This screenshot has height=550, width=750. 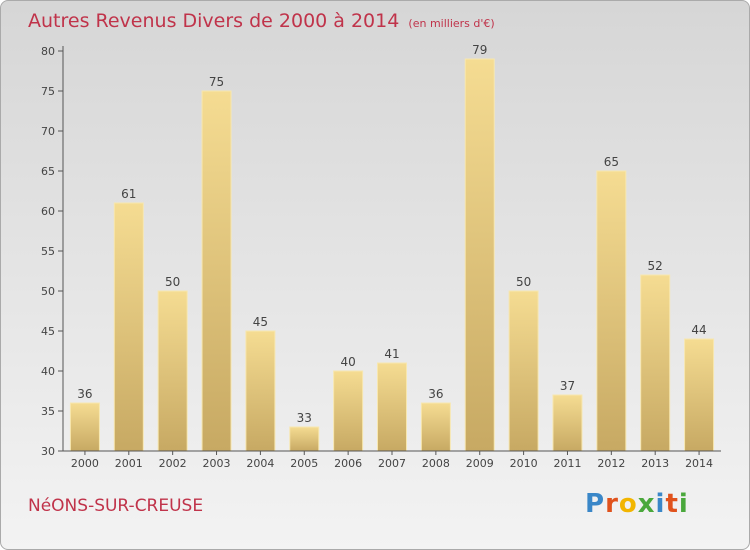 I want to click on x-tick-label: 2002, so click(x=173, y=463).